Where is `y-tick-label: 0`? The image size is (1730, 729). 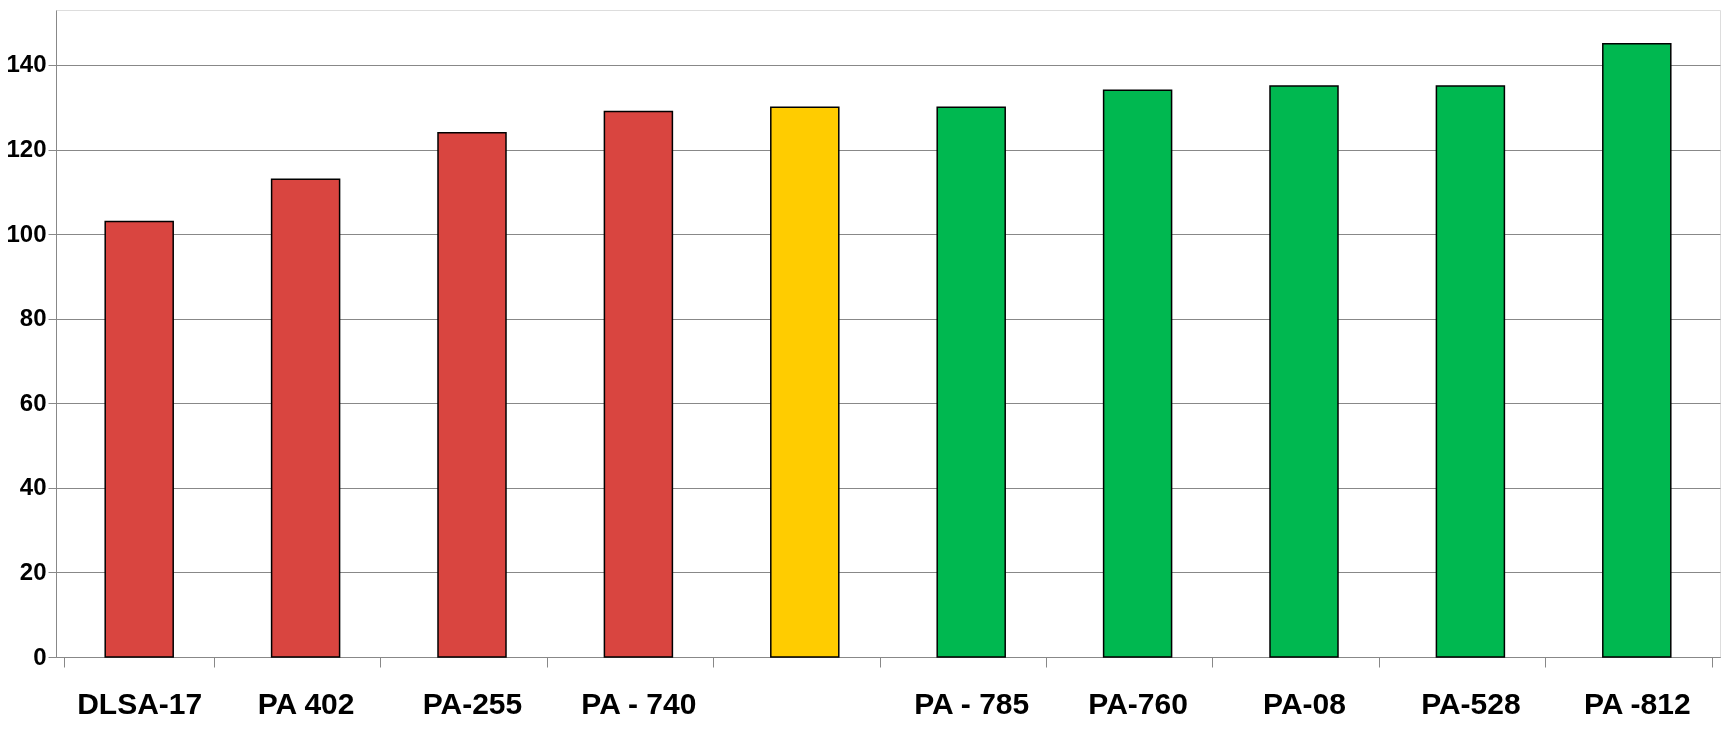 y-tick-label: 0 is located at coordinates (40, 656).